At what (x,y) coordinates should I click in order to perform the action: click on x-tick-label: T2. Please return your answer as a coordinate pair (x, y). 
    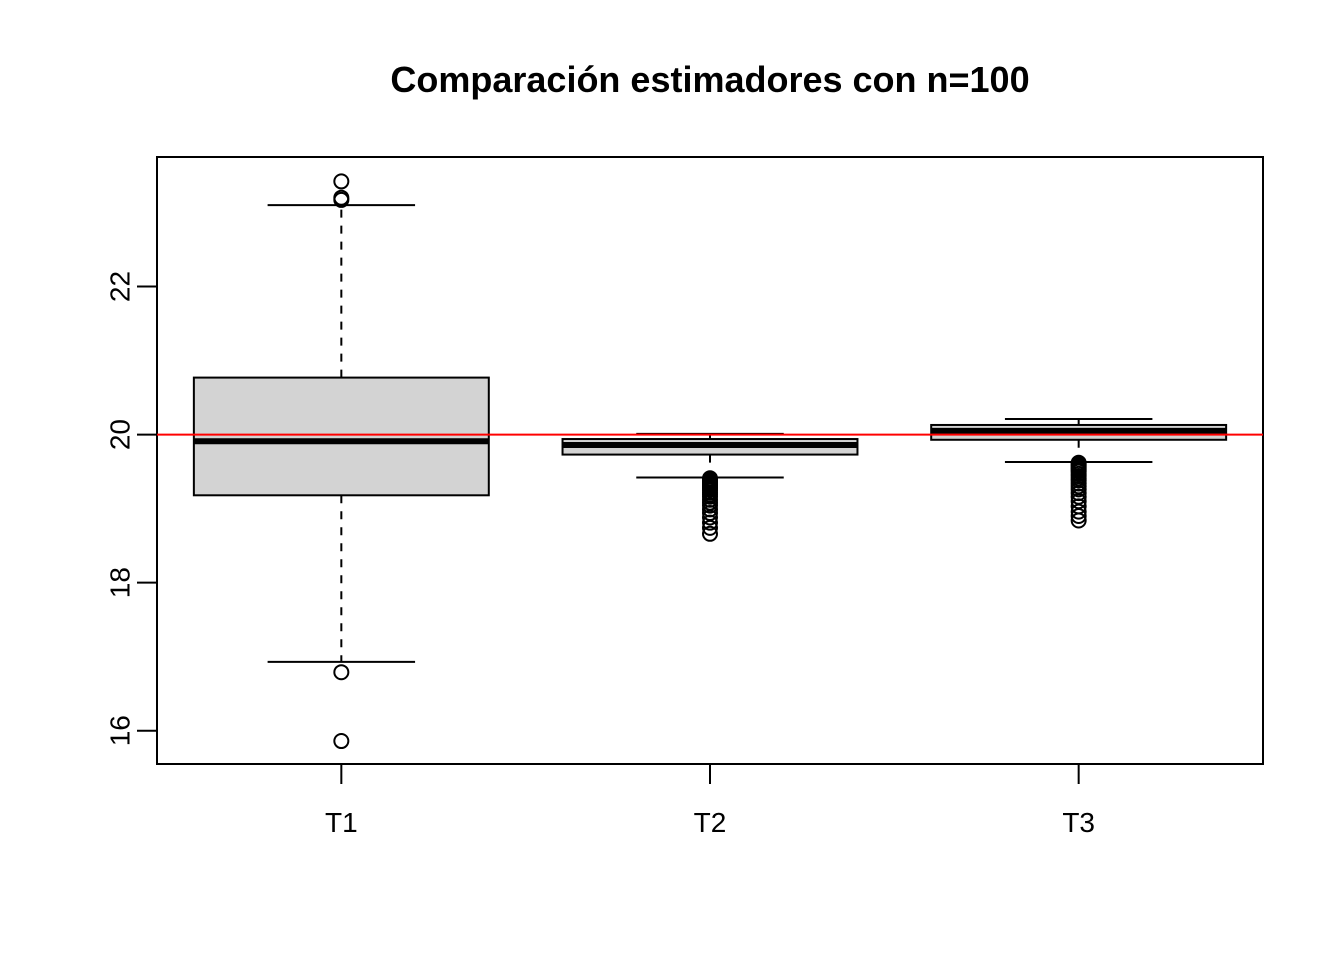
    Looking at the image, I should click on (710, 822).